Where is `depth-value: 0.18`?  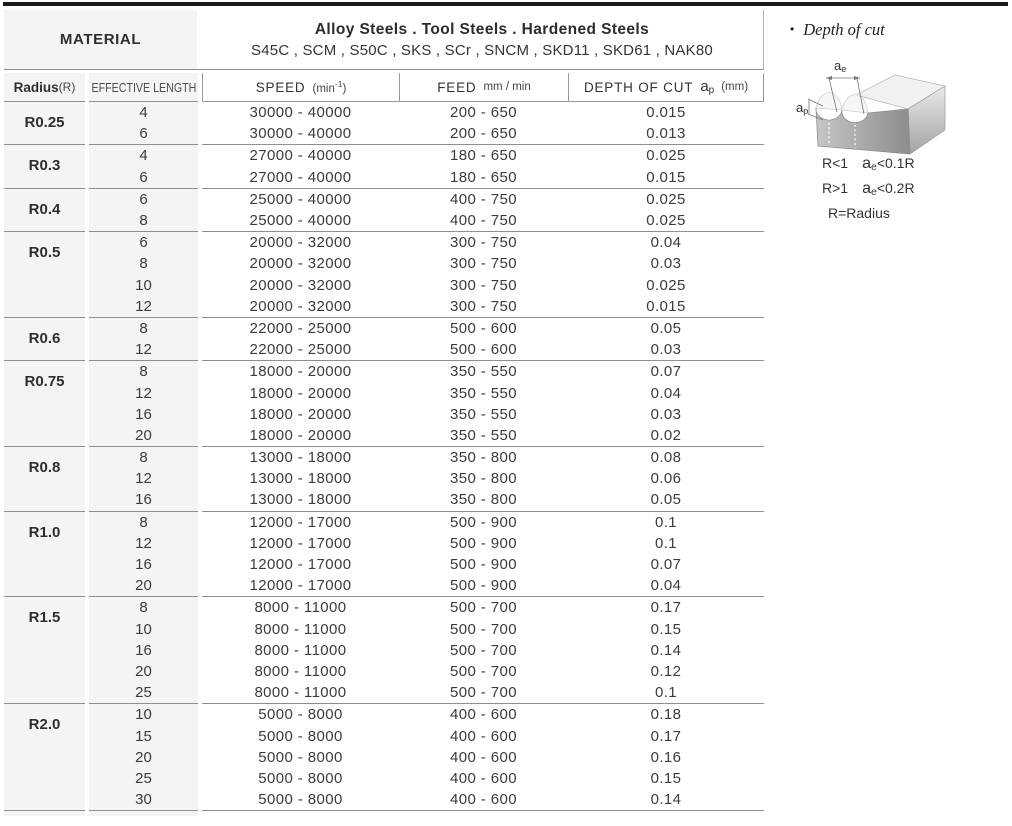 depth-value: 0.18 is located at coordinates (666, 715).